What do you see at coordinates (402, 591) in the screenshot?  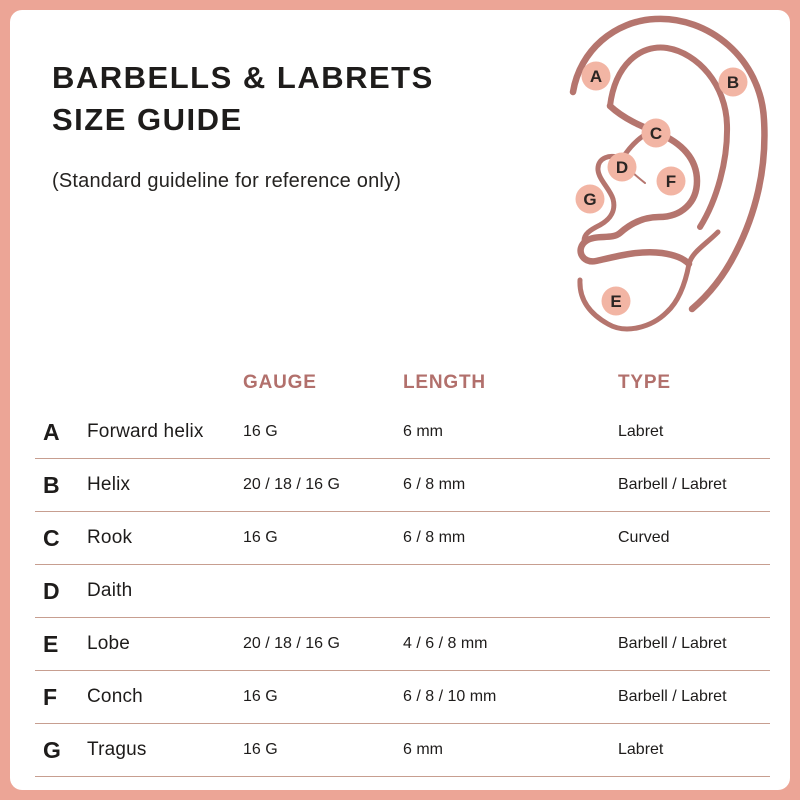 I see `table-row: D Daith` at bounding box center [402, 591].